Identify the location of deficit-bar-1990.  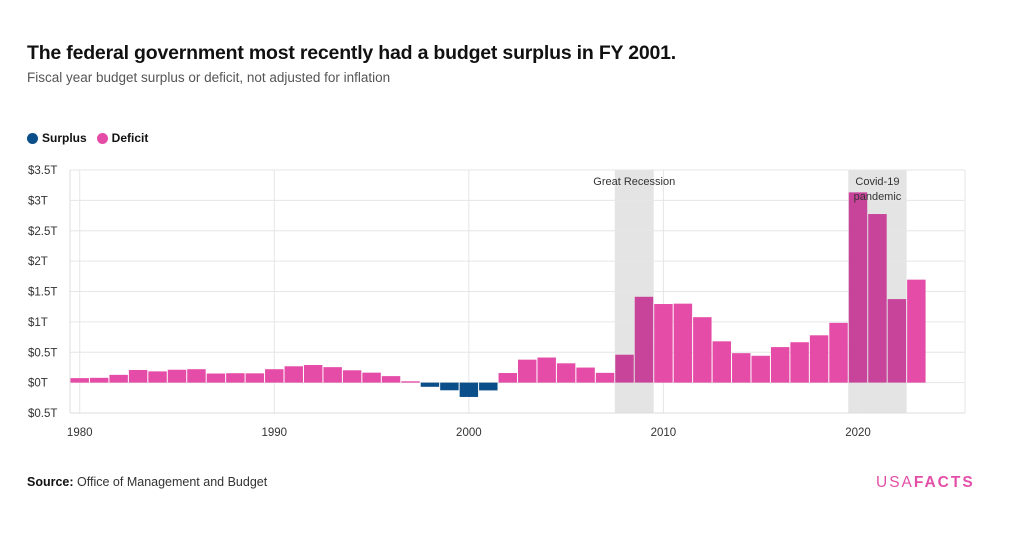
(274, 376).